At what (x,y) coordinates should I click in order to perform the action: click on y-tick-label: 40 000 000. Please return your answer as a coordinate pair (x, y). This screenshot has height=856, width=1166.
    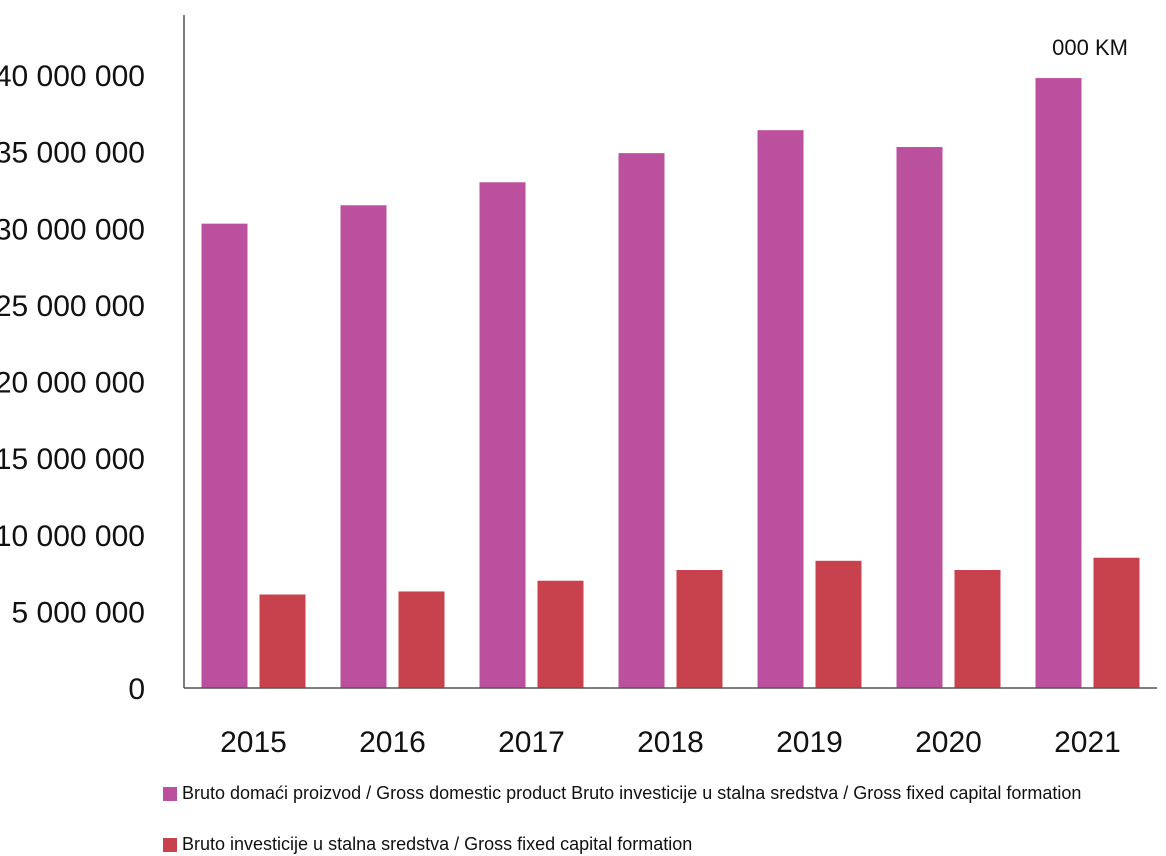
    Looking at the image, I should click on (72, 76).